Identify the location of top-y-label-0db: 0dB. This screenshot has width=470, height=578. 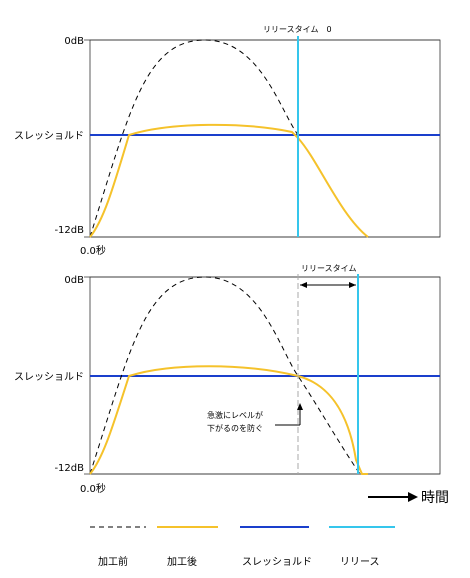
(74, 41).